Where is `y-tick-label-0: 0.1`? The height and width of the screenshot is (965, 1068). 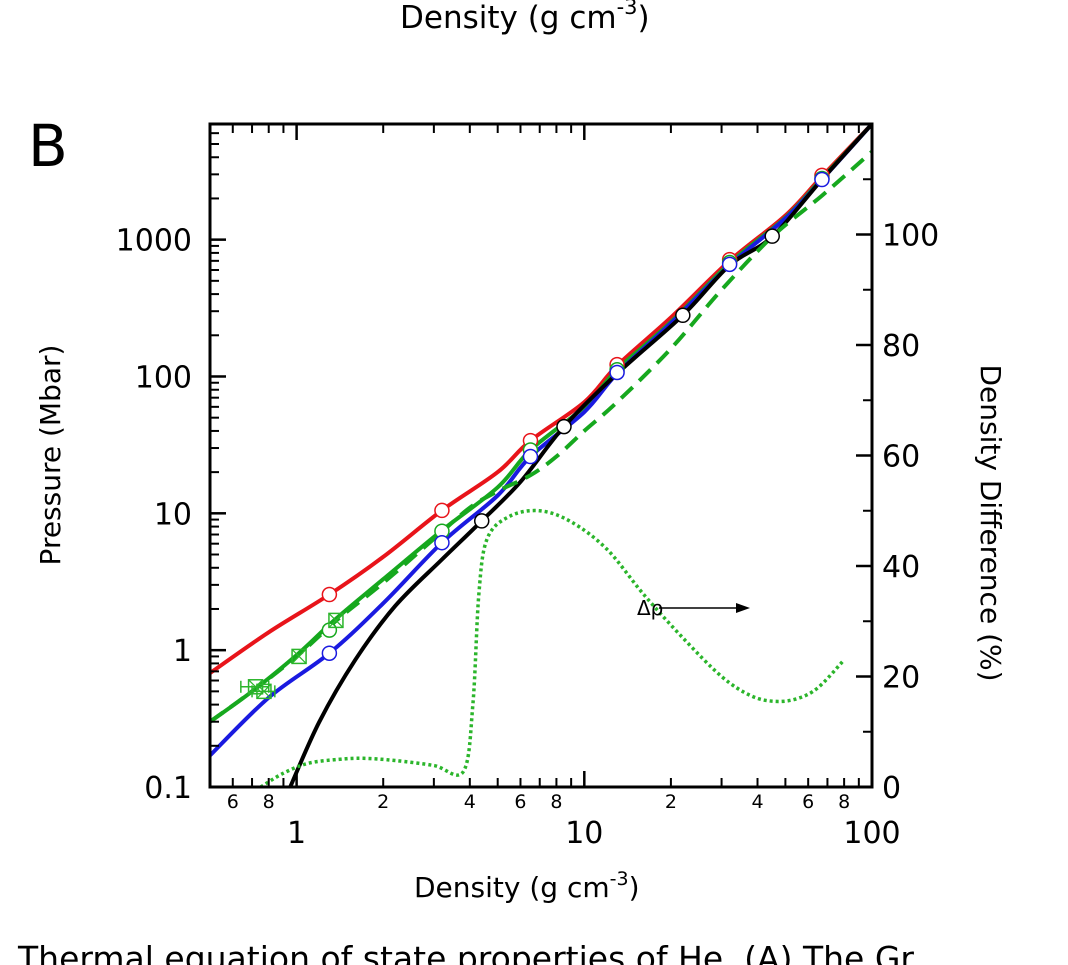
y-tick-label-0: 0.1 is located at coordinates (168, 788).